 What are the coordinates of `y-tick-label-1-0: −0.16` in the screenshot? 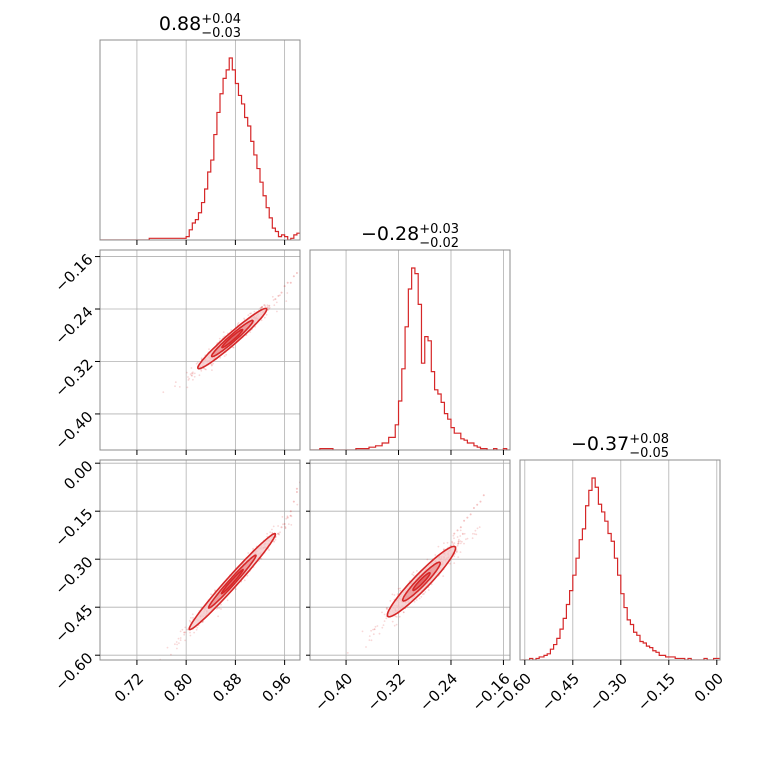 It's located at (73, 272).